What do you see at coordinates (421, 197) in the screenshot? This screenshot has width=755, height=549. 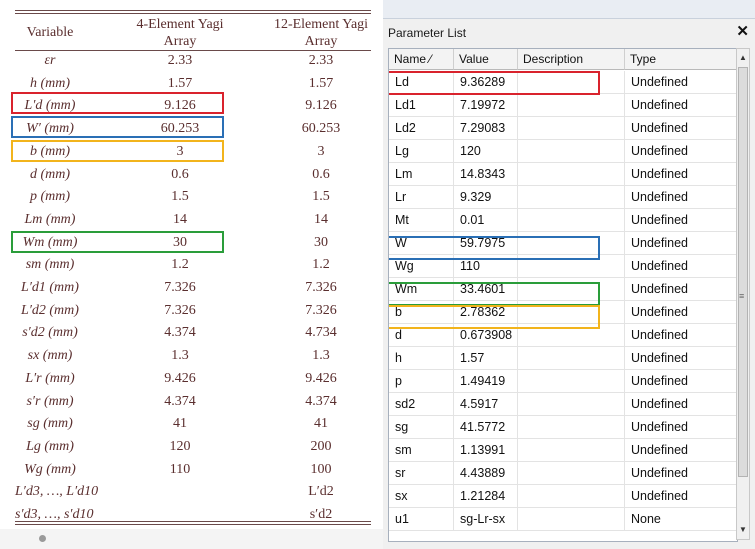 I see `cell-name: Lr` at bounding box center [421, 197].